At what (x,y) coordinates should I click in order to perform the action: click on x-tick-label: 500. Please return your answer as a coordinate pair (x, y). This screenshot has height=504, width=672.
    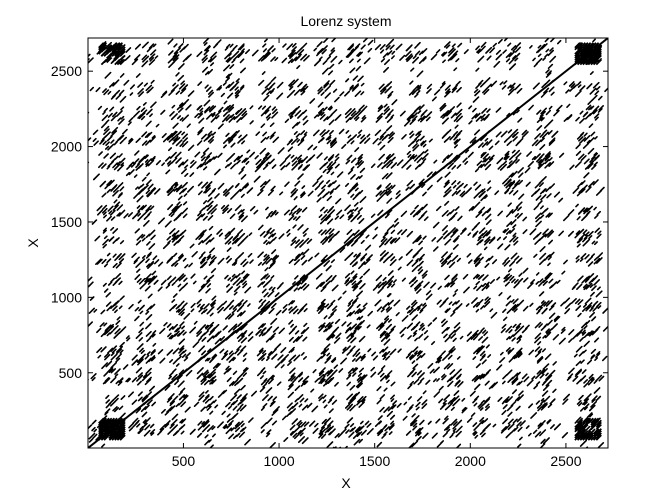
    Looking at the image, I should click on (184, 461).